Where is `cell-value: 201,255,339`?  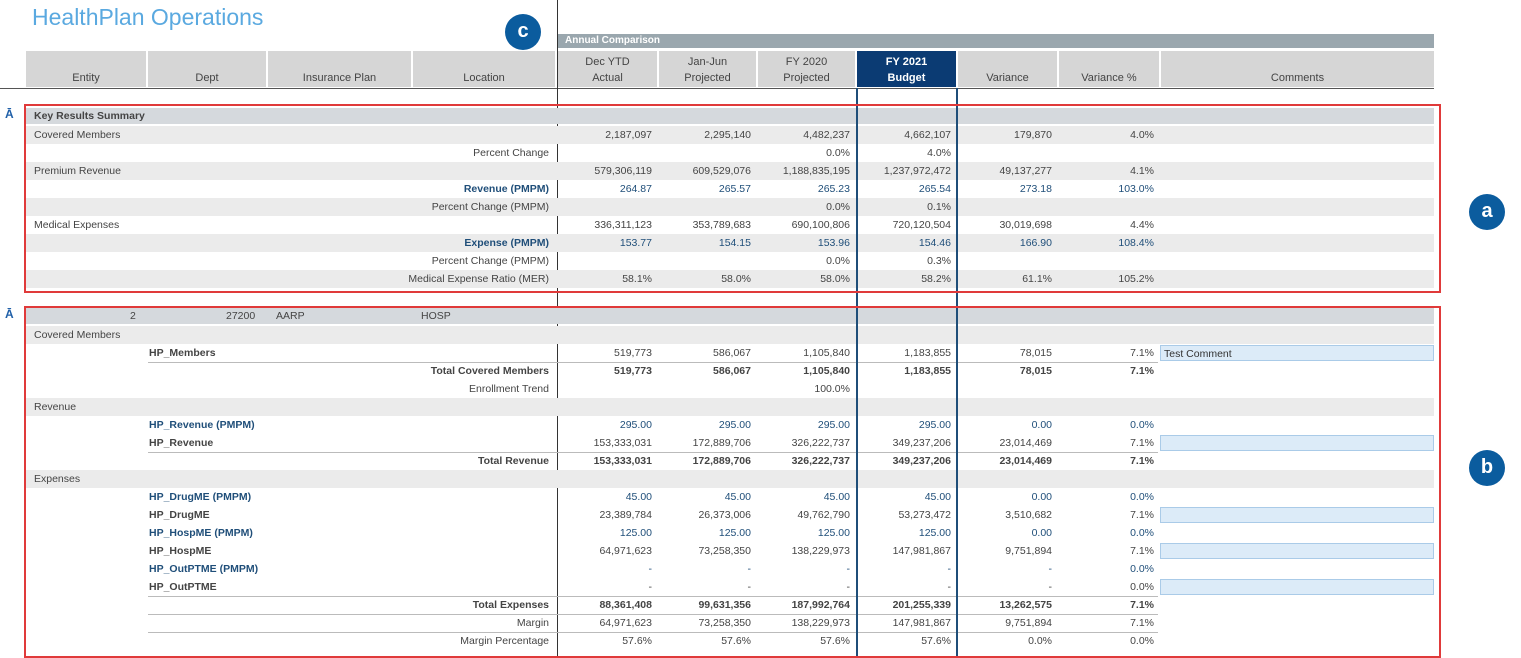 cell-value: 201,255,339 is located at coordinates (921, 605).